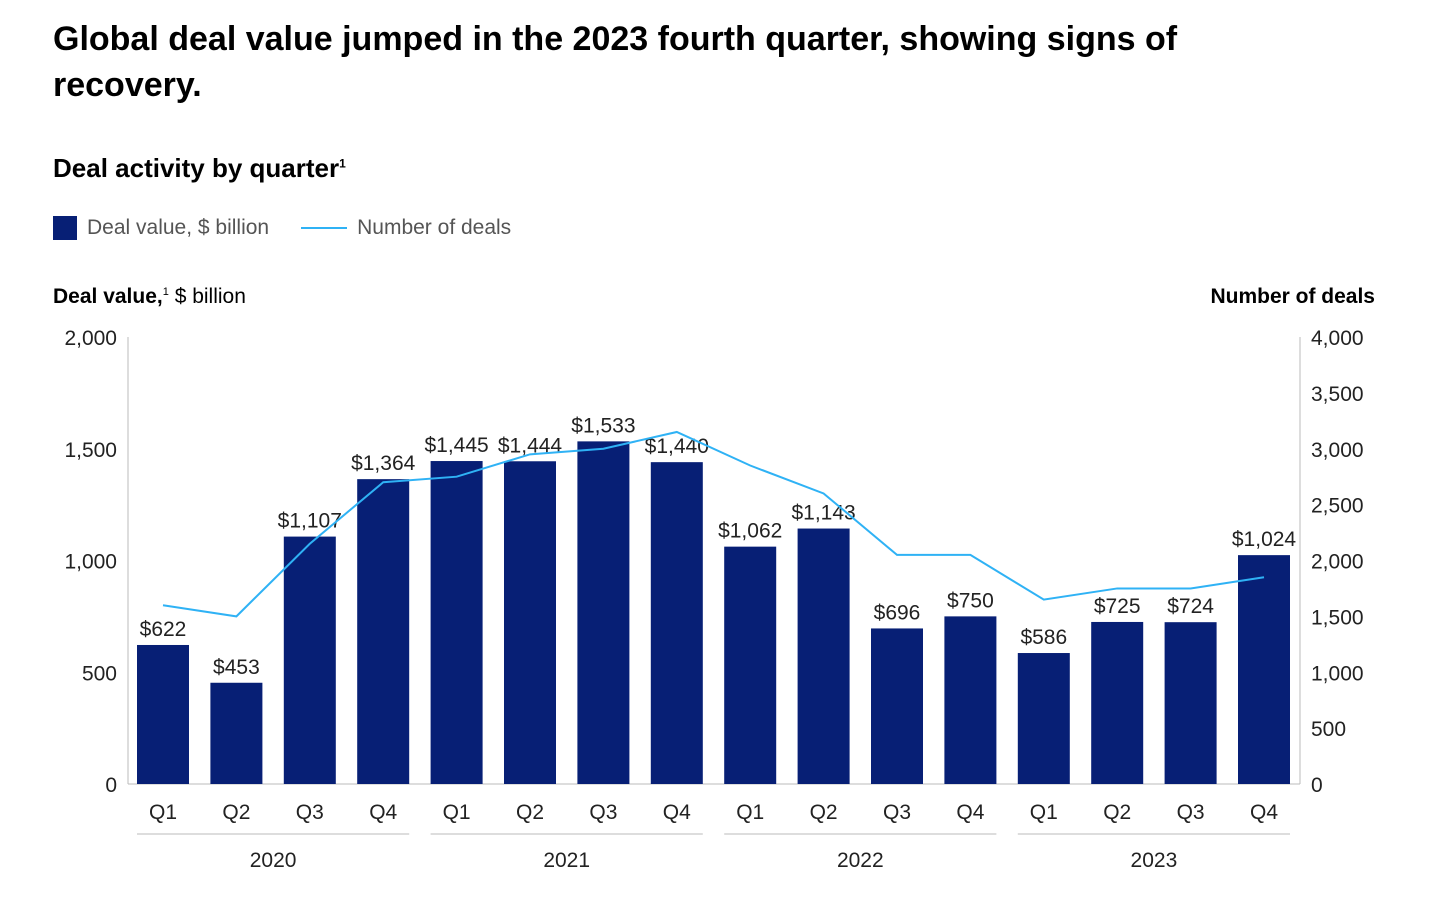  Describe the element at coordinates (1043, 637) in the screenshot. I see `bar-value-label: $586` at that location.